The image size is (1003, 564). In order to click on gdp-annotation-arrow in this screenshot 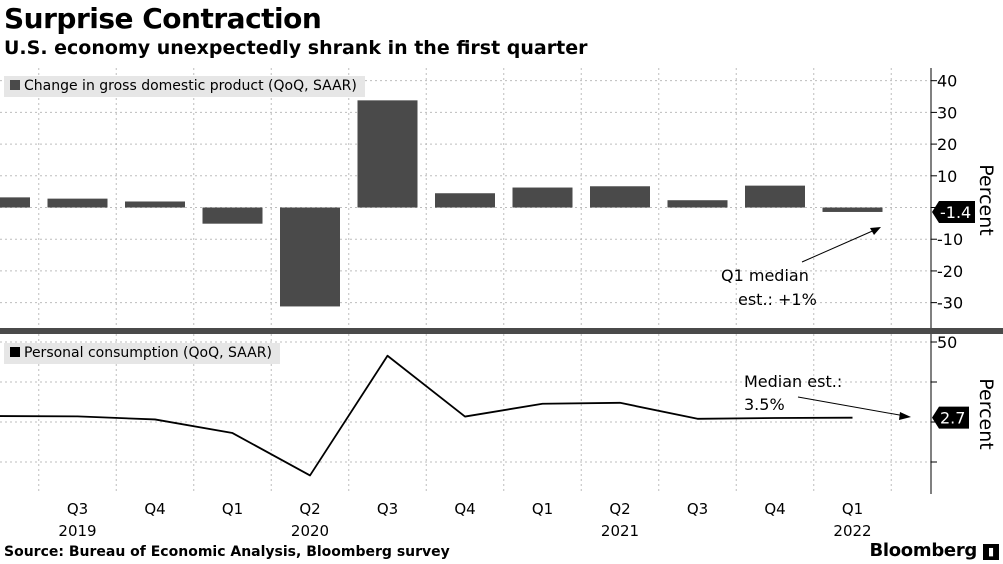, I will do `click(839, 245)`.